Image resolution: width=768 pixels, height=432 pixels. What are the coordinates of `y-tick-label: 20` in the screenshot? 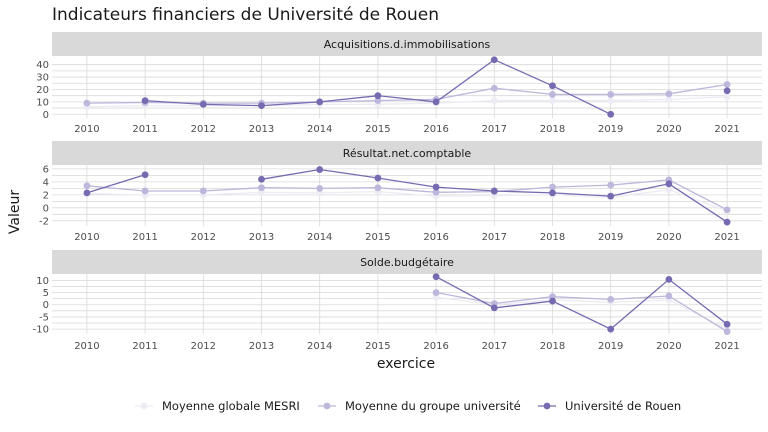 It's located at (42, 90).